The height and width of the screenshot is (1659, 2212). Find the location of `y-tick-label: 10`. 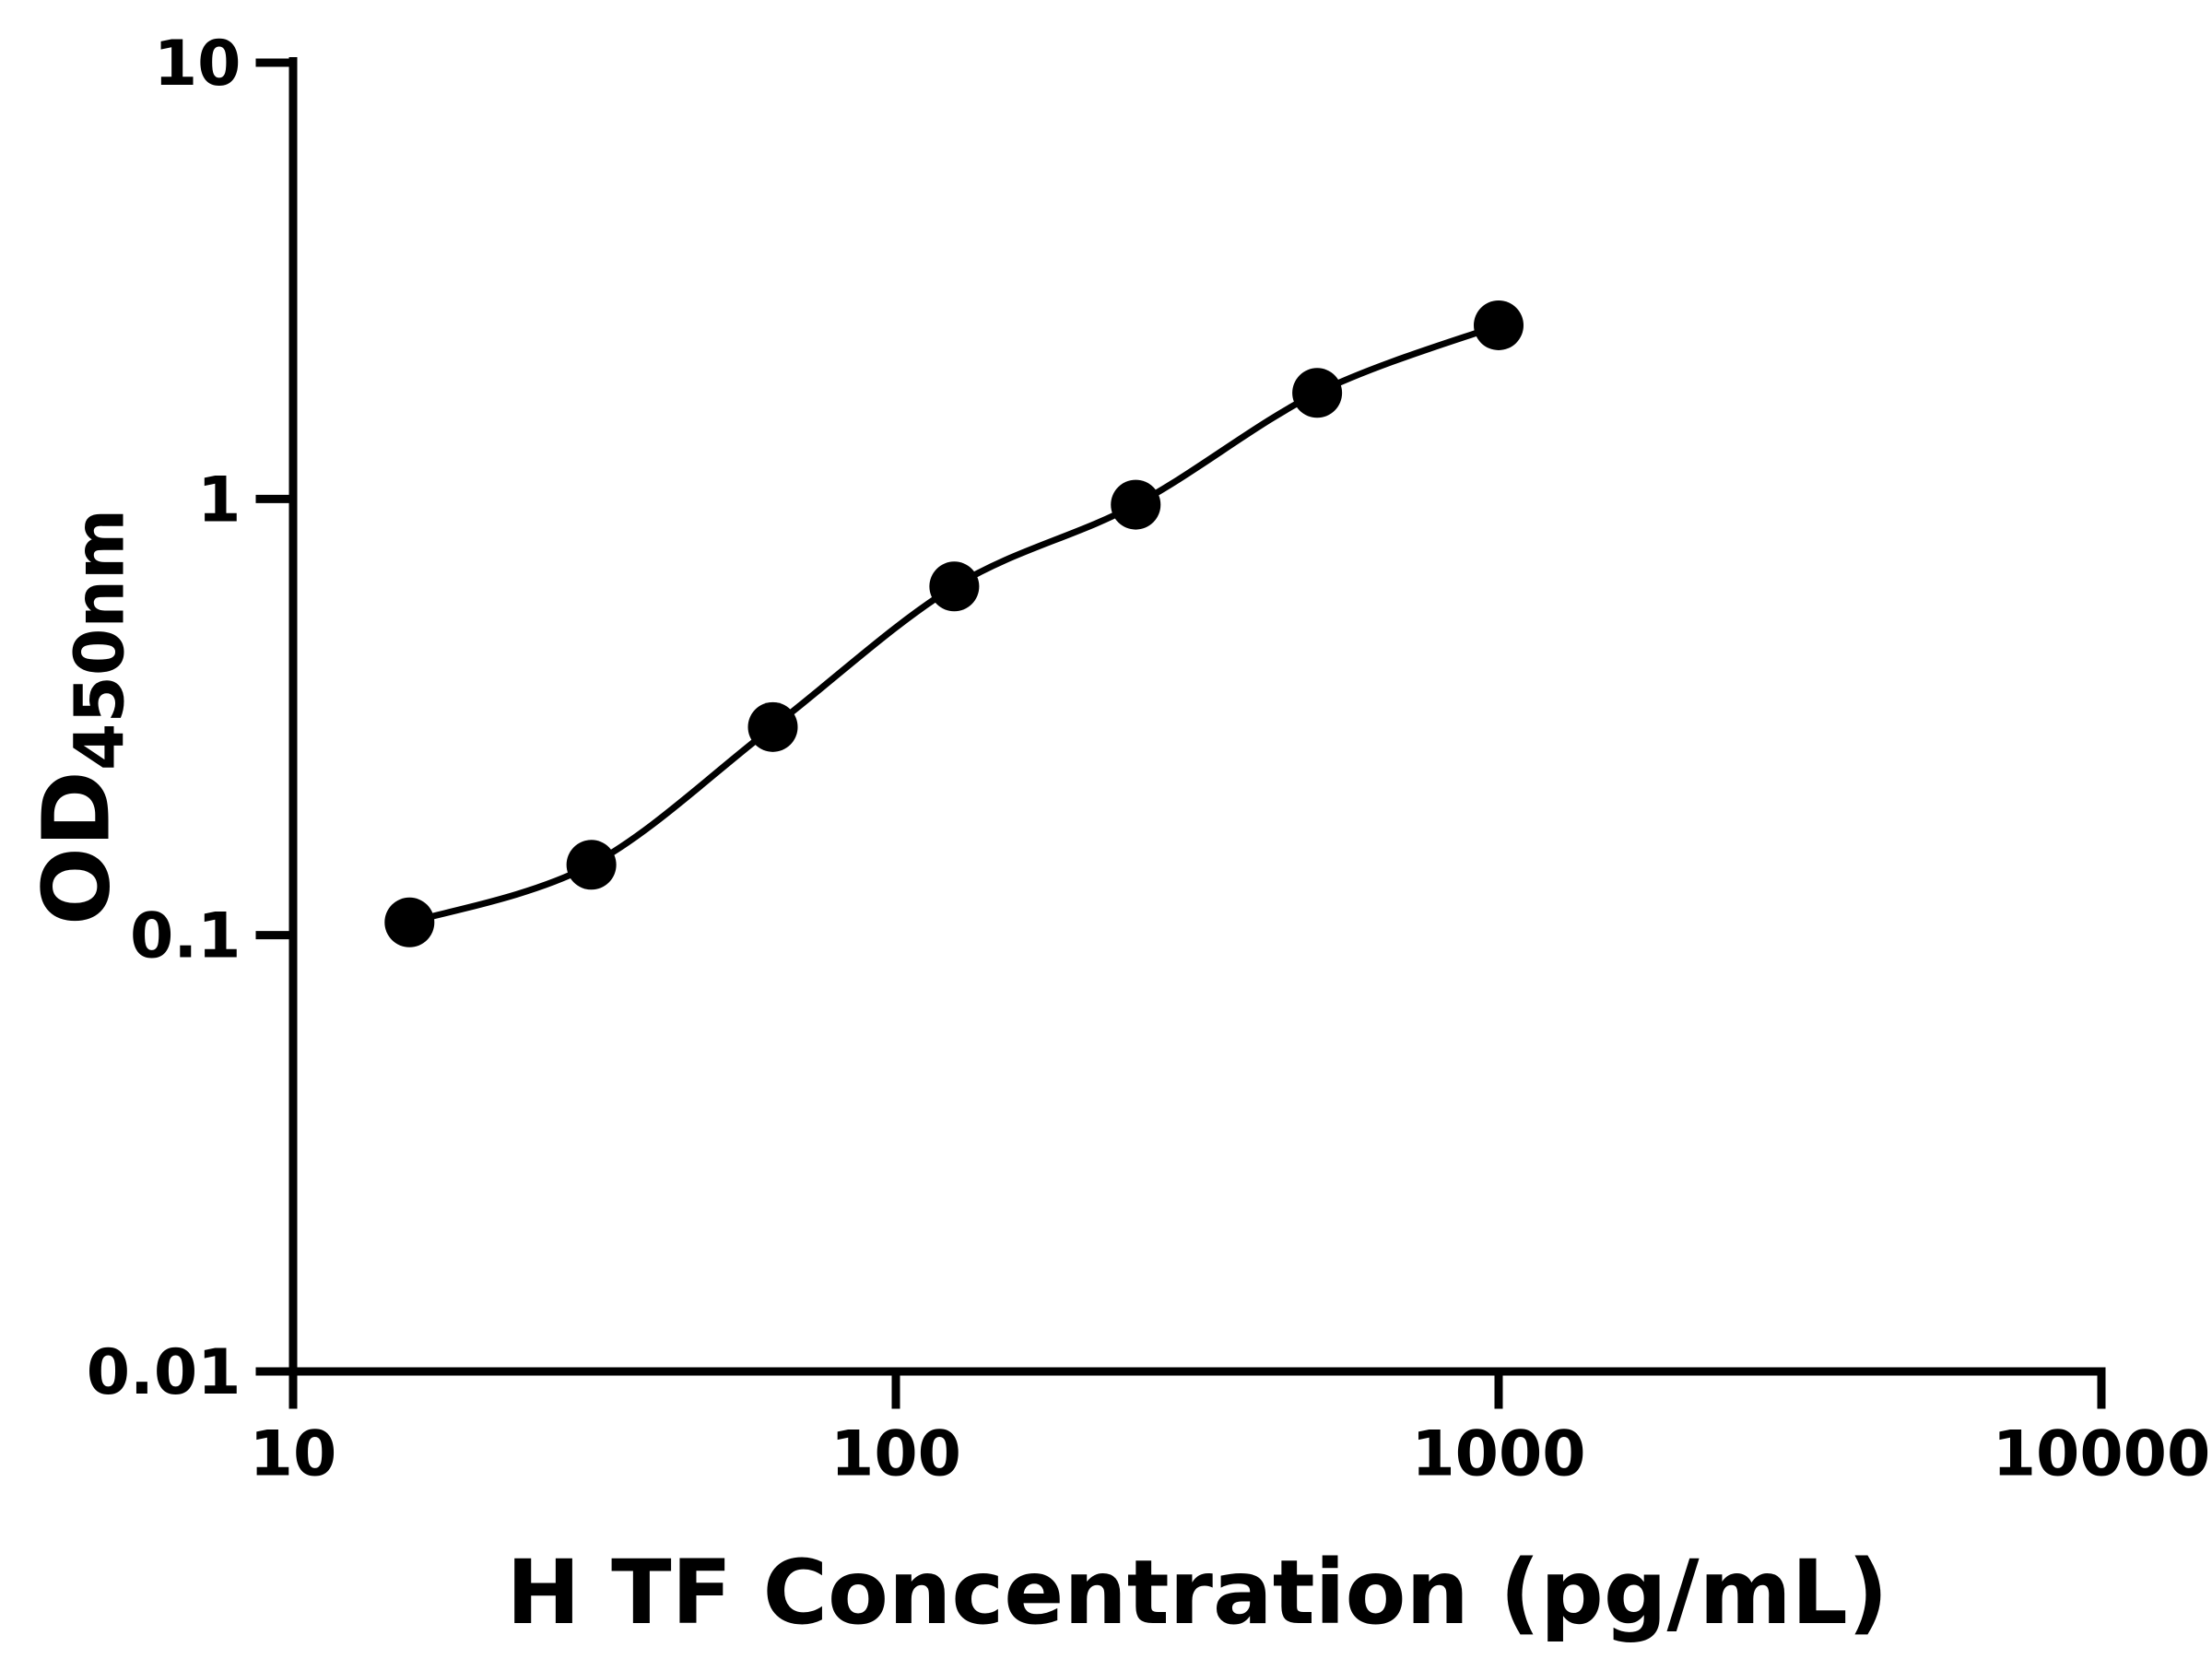

y-tick-label: 10 is located at coordinates (197, 64).